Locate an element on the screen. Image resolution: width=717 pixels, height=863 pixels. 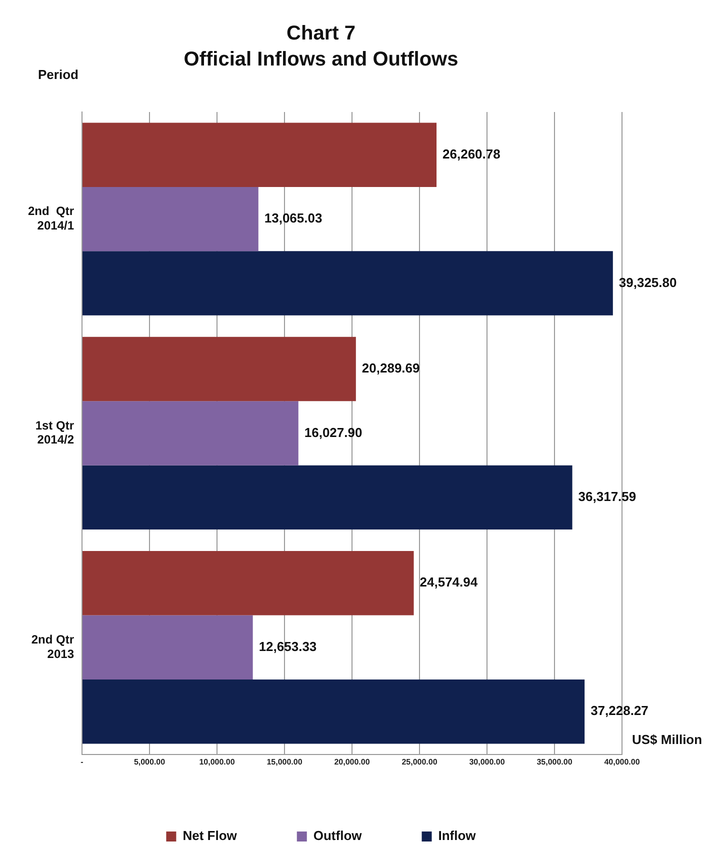
x-tick-label: 20,000.00 is located at coordinates (352, 761).